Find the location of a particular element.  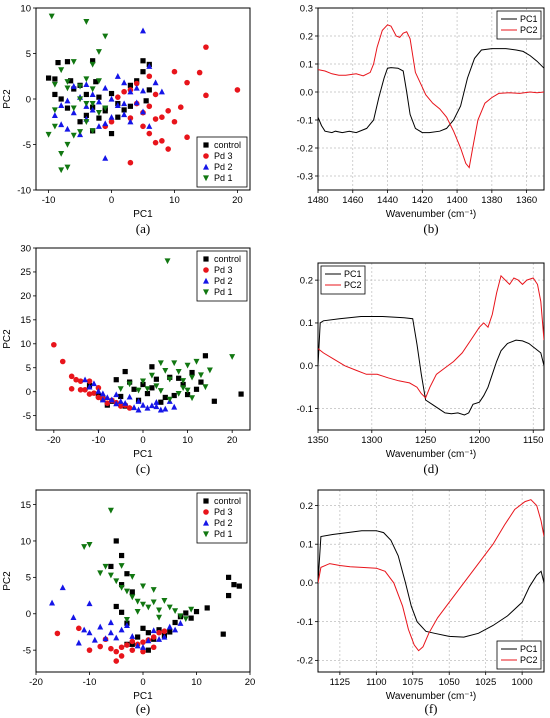

x-tick-label: 1420 is located at coordinates (422, 200).